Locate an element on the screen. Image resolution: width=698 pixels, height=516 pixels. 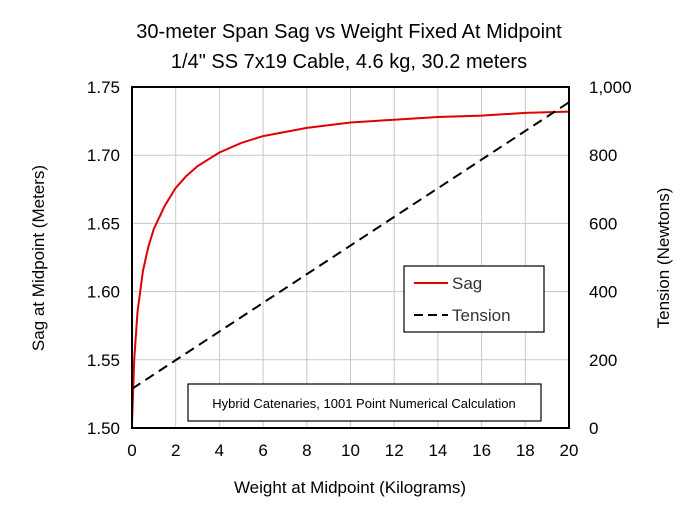
legend-label-sag: Sag is located at coordinates (467, 283).